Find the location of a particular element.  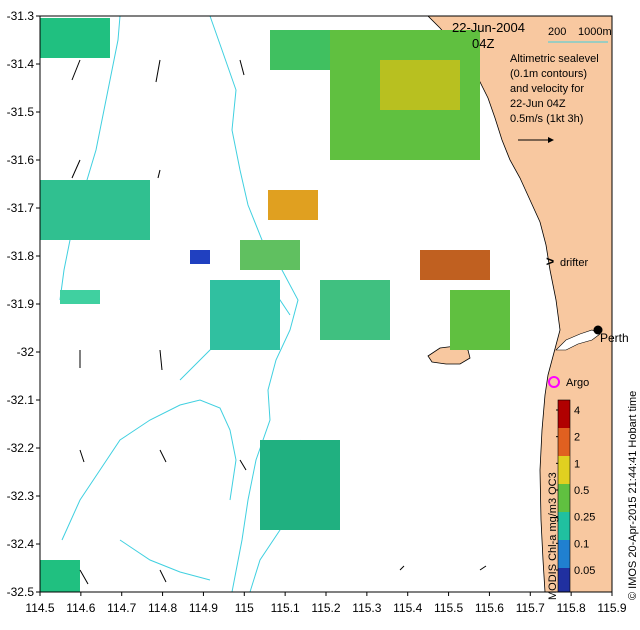

drifter-label: drifter is located at coordinates (574, 263).